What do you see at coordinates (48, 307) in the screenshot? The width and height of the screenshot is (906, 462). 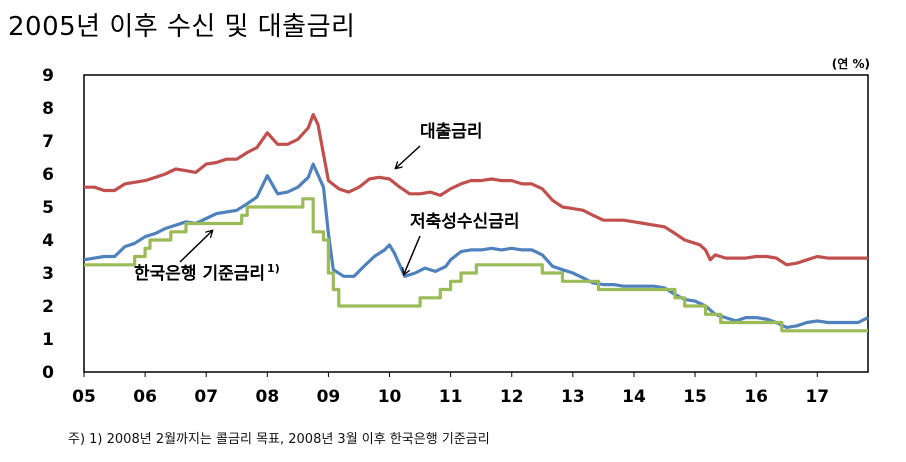 I see `y-tick-label: 2` at bounding box center [48, 307].